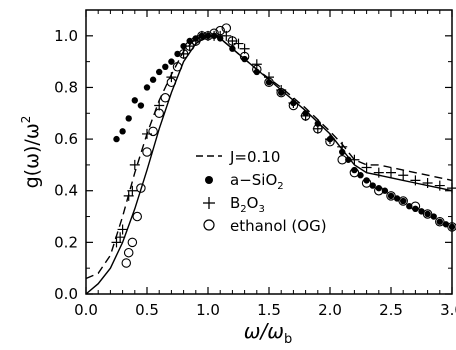  What do you see at coordinates (66, 294) in the screenshot?
I see `y-tick-label: 0.0` at bounding box center [66, 294].